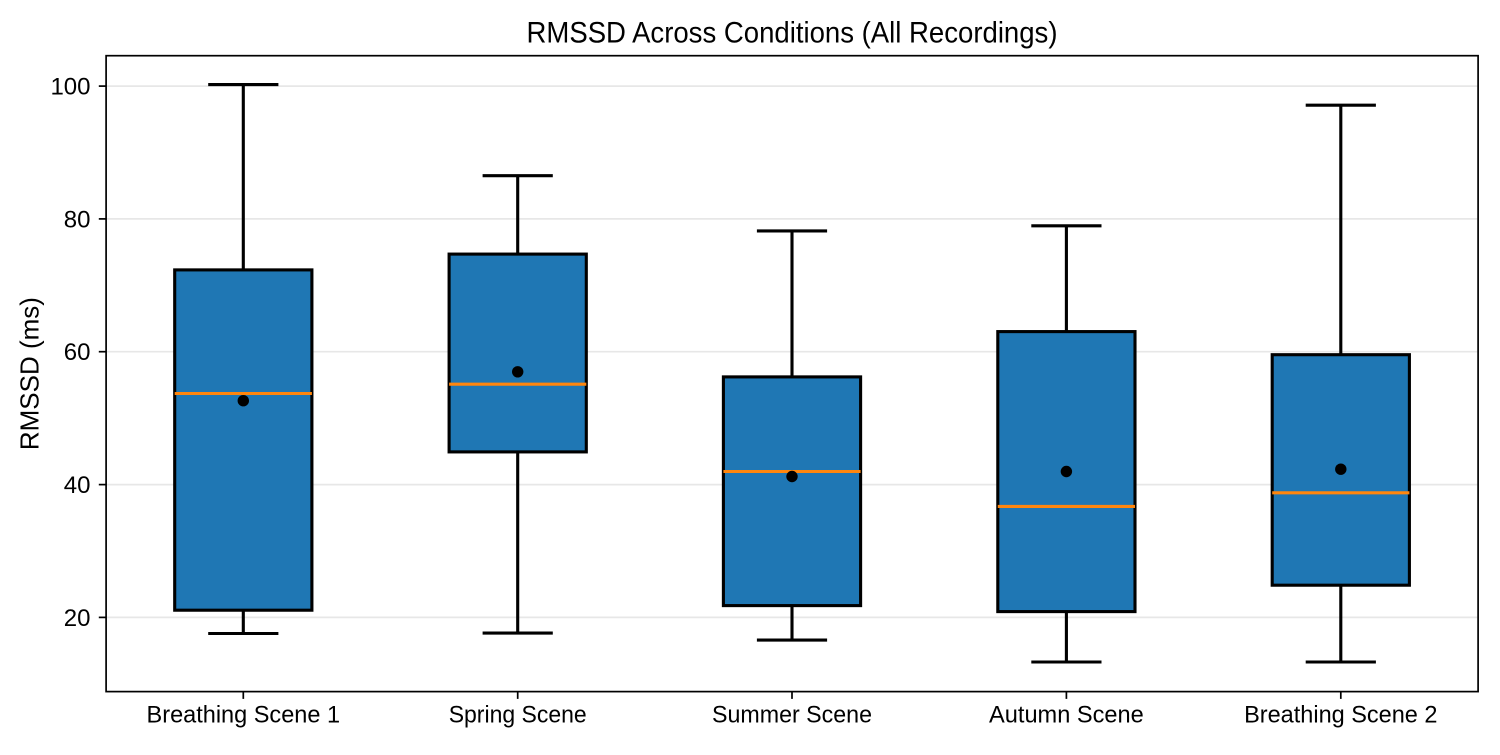 The width and height of the screenshot is (1500, 755). Describe the element at coordinates (792, 33) in the screenshot. I see `svg-text:RMSSD Across Conditions (All R: RMSSD Across Conditions (All Recordings)` at that location.